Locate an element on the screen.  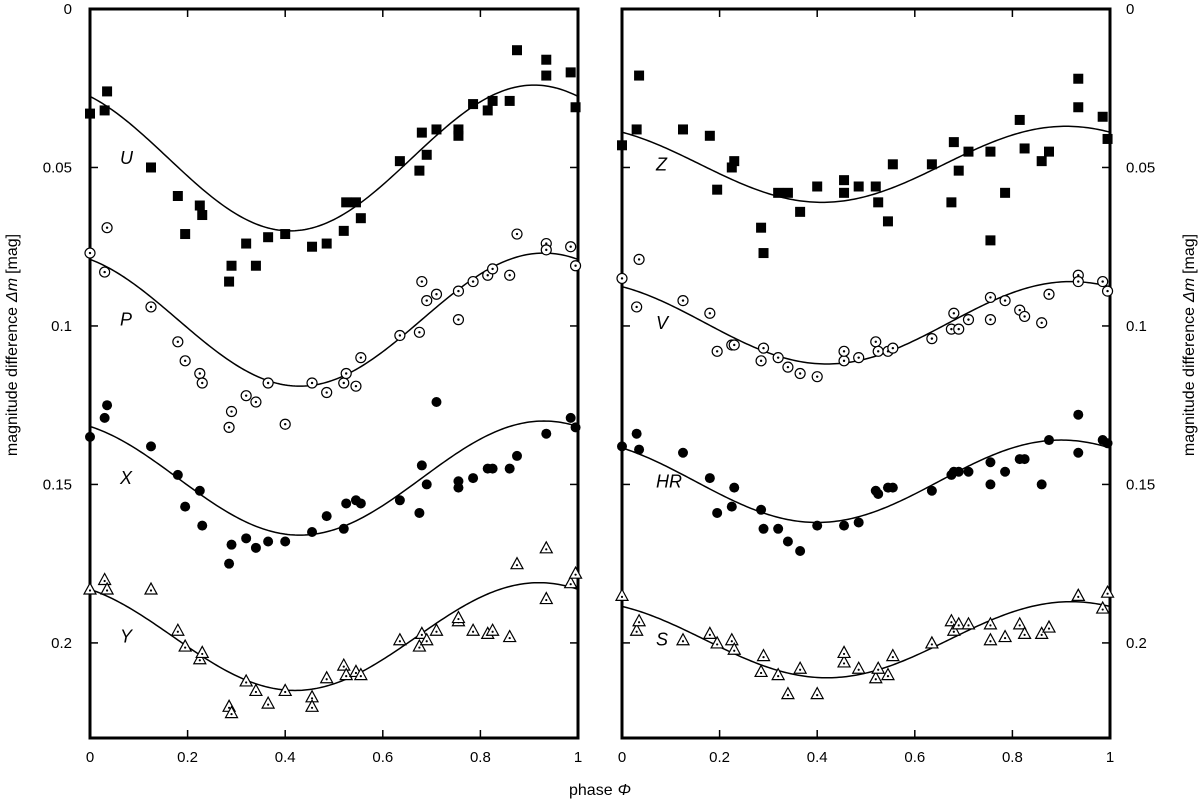
fit-curve-u is located at coordinates (334, 158).